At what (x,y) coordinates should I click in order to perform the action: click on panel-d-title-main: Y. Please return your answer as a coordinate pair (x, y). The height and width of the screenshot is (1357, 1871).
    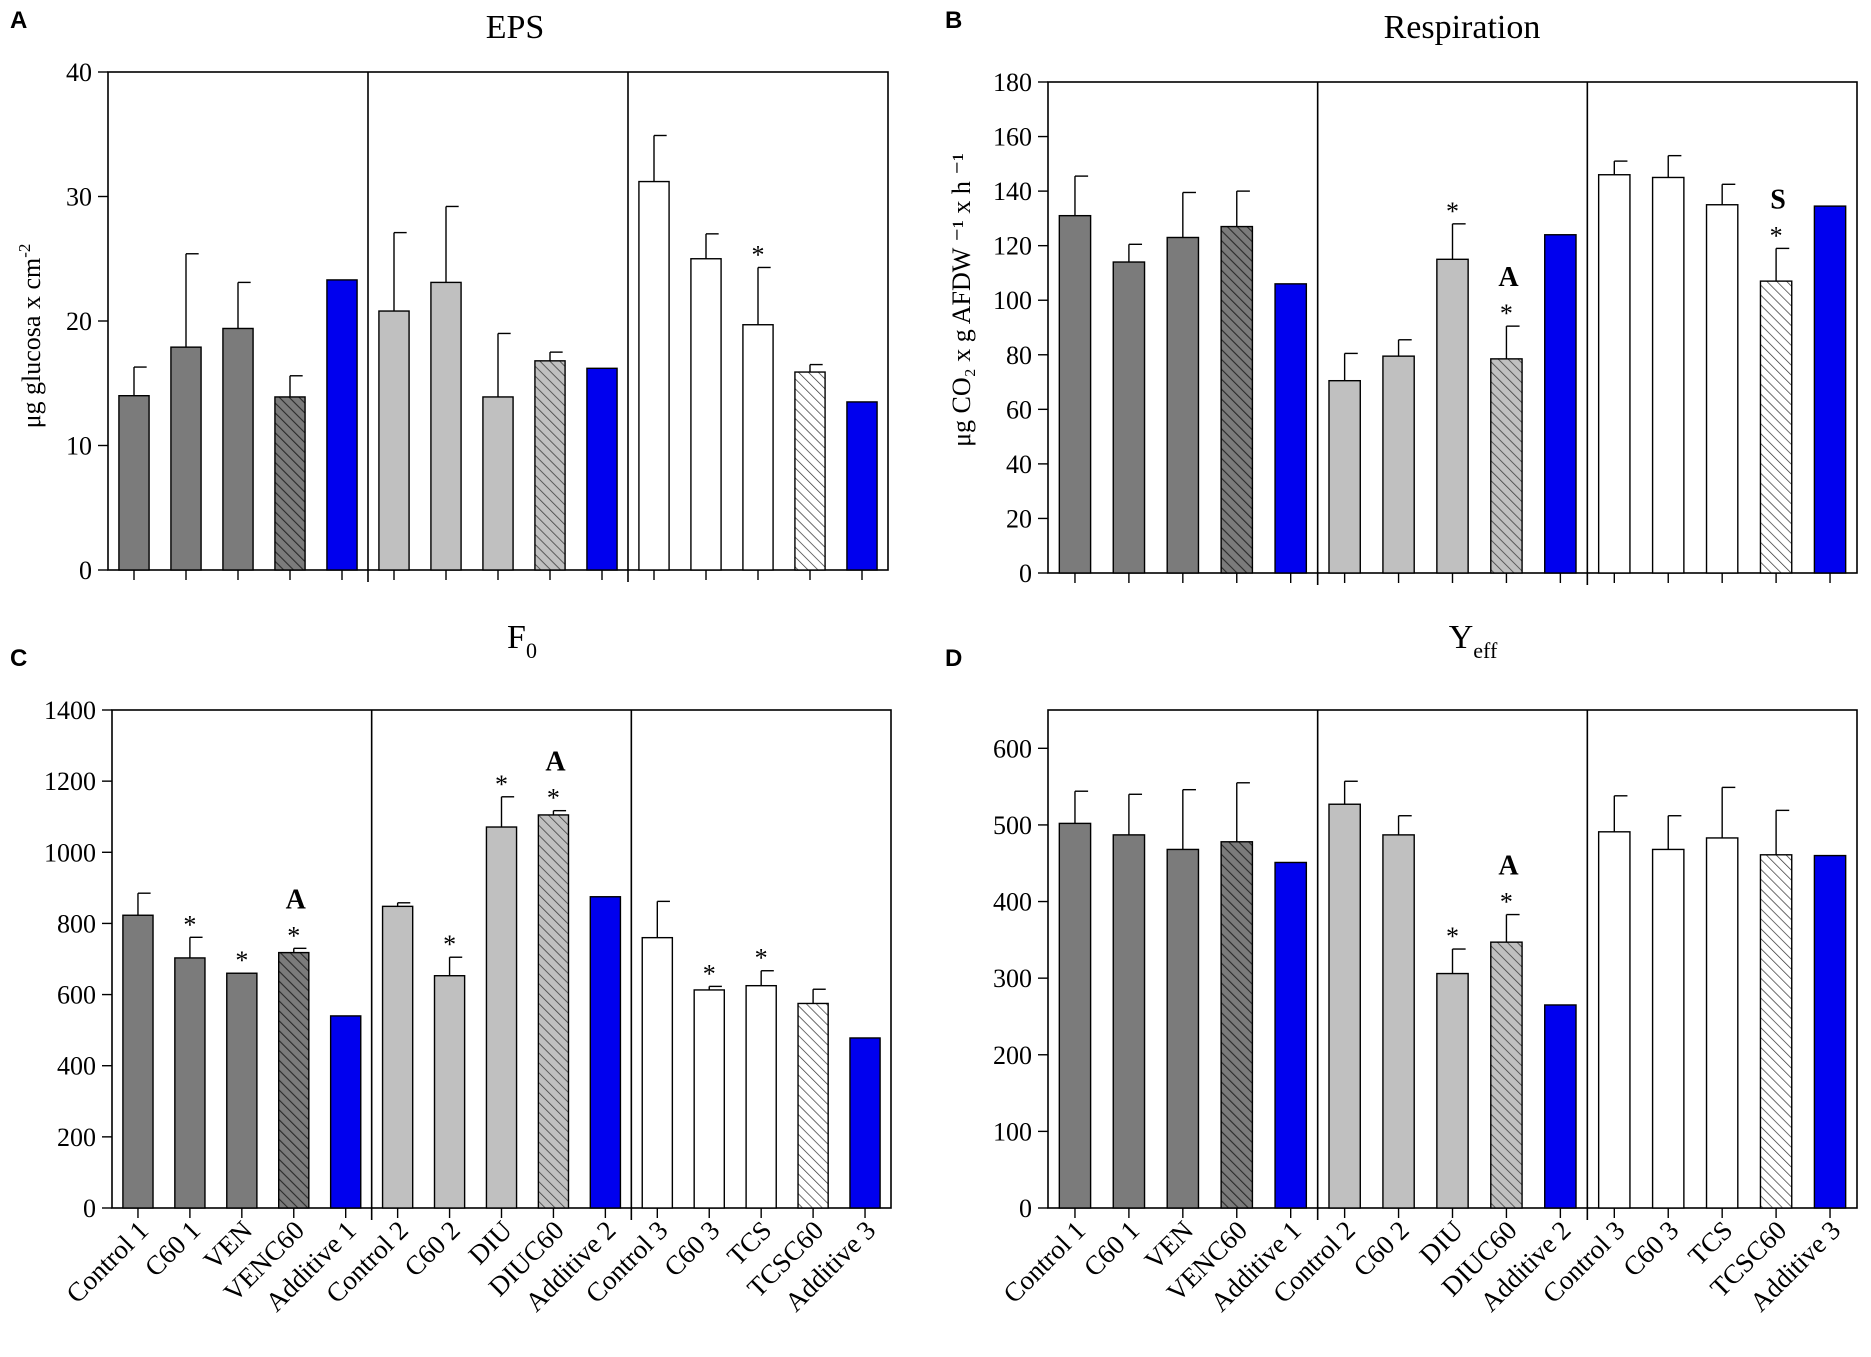
    Looking at the image, I should click on (1461, 637).